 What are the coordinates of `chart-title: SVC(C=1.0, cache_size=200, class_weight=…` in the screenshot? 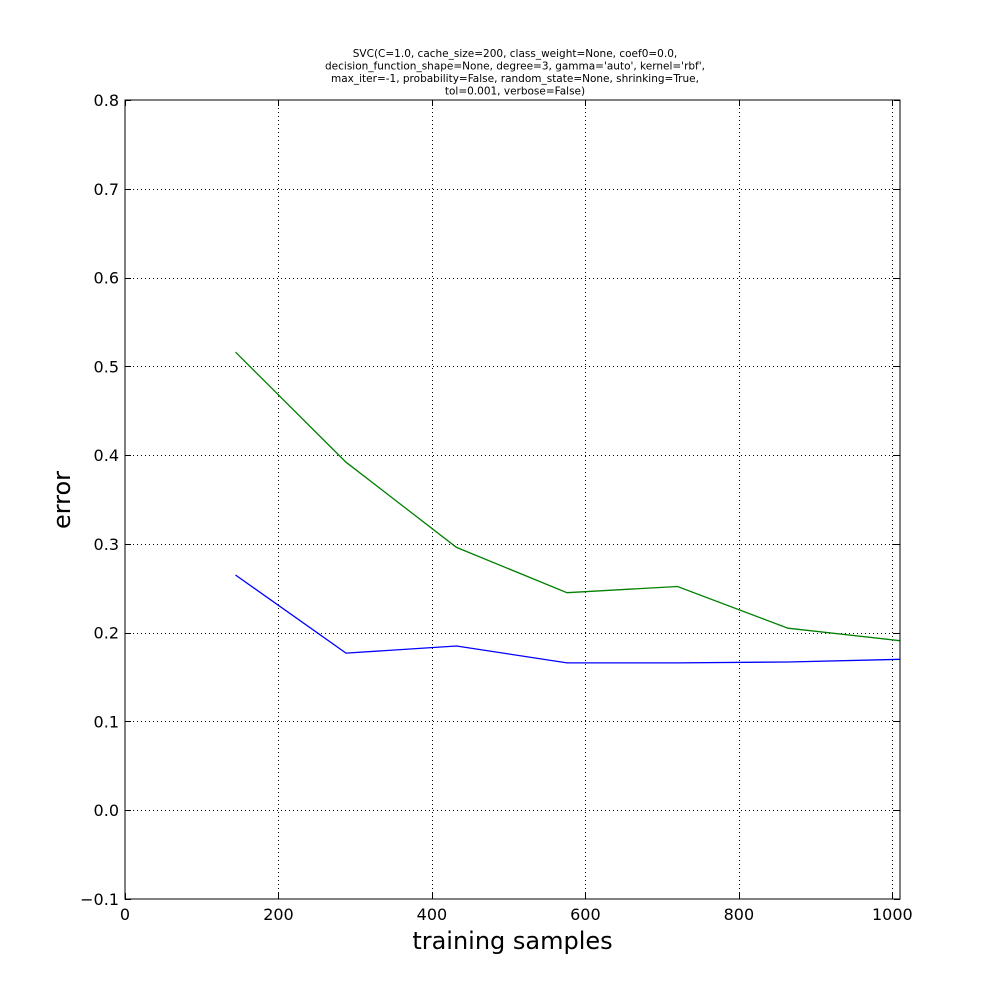 It's located at (515, 73).